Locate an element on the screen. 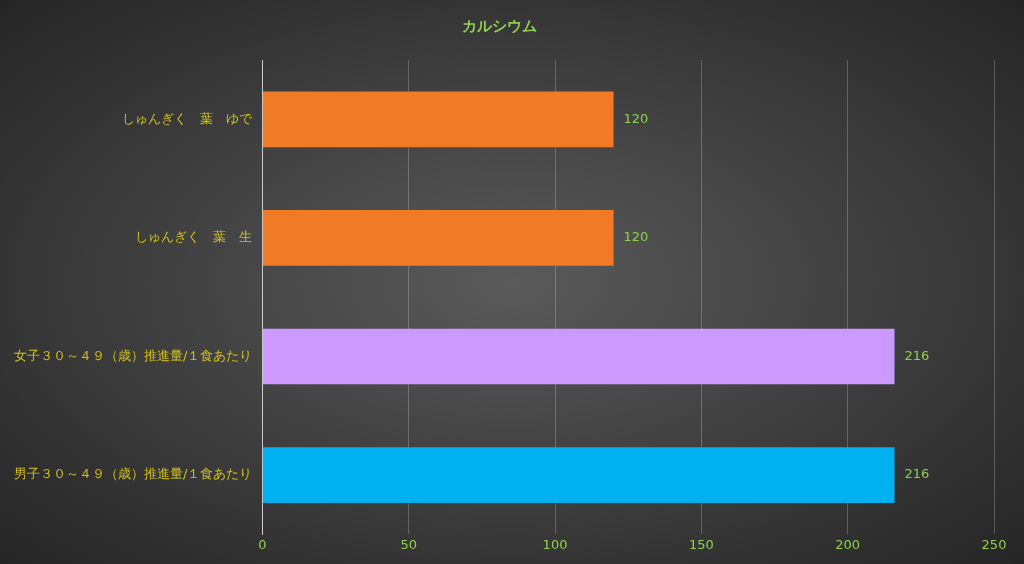 The image size is (1024, 564). x-tick-label: 250 is located at coordinates (994, 544).